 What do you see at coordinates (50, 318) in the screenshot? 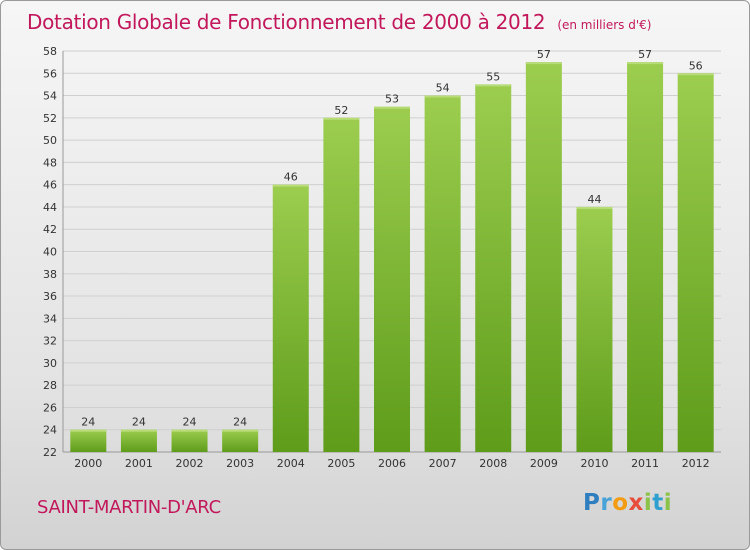
I see `y-tick-label: 34` at bounding box center [50, 318].